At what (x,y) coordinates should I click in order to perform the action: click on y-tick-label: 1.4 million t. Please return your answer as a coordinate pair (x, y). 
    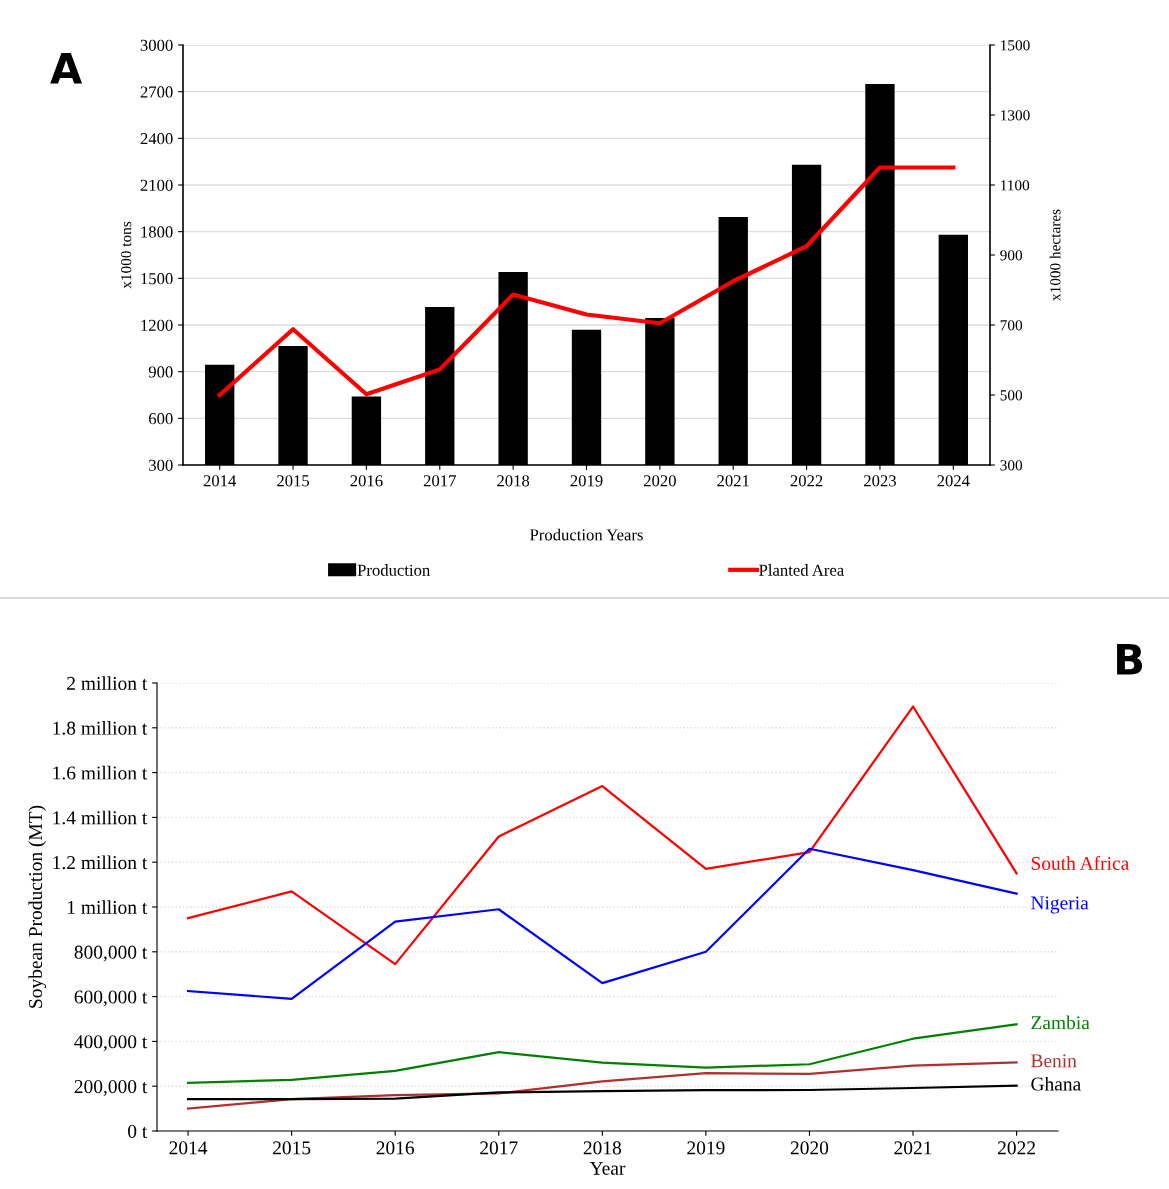
    Looking at the image, I should click on (100, 817).